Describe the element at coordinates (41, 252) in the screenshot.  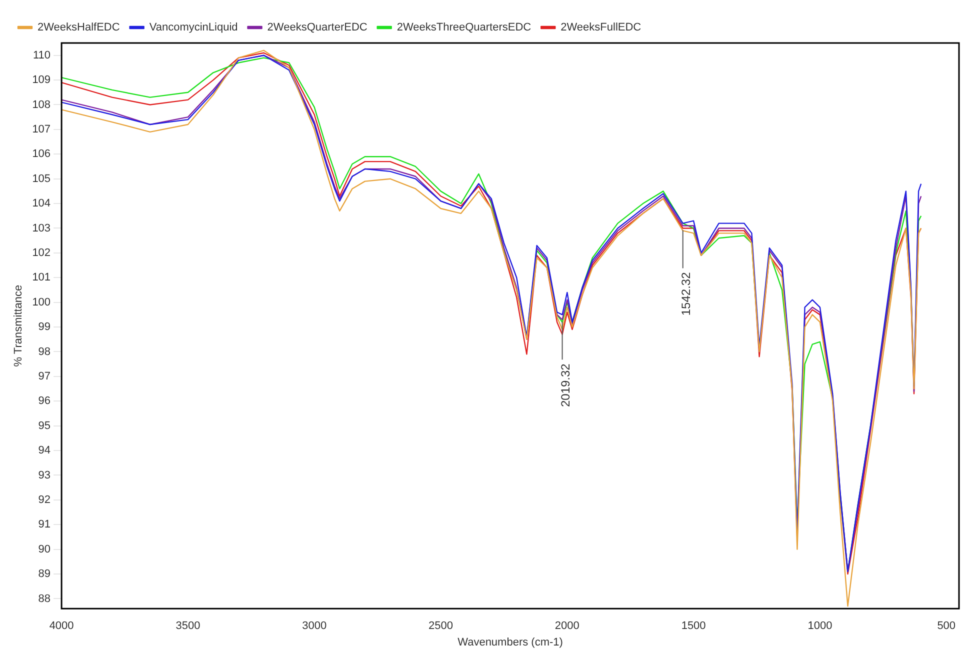
I see `y-tick-label: 102` at that location.